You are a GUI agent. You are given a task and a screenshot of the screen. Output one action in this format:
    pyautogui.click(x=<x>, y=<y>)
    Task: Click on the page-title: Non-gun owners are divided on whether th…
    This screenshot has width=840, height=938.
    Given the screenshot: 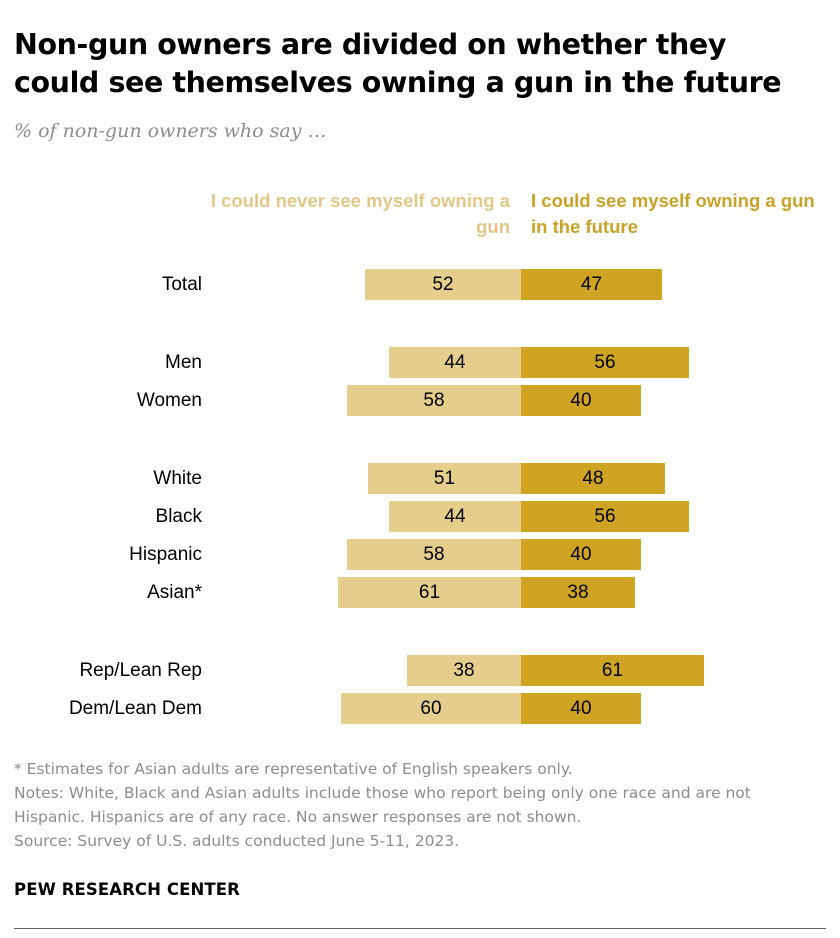 What is the action you would take?
    pyautogui.click(x=398, y=63)
    